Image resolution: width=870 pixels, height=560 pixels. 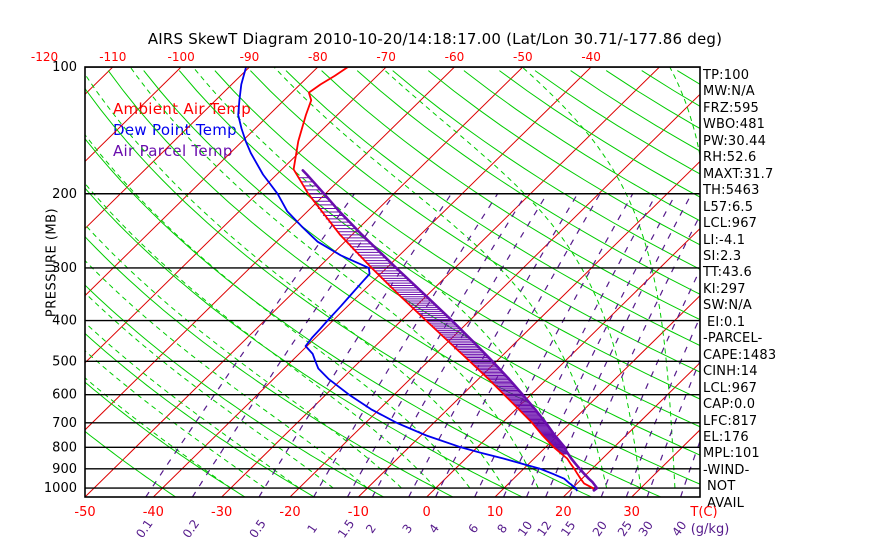 I want to click on index-line-th-5463: TH:5463, so click(x=731, y=191).